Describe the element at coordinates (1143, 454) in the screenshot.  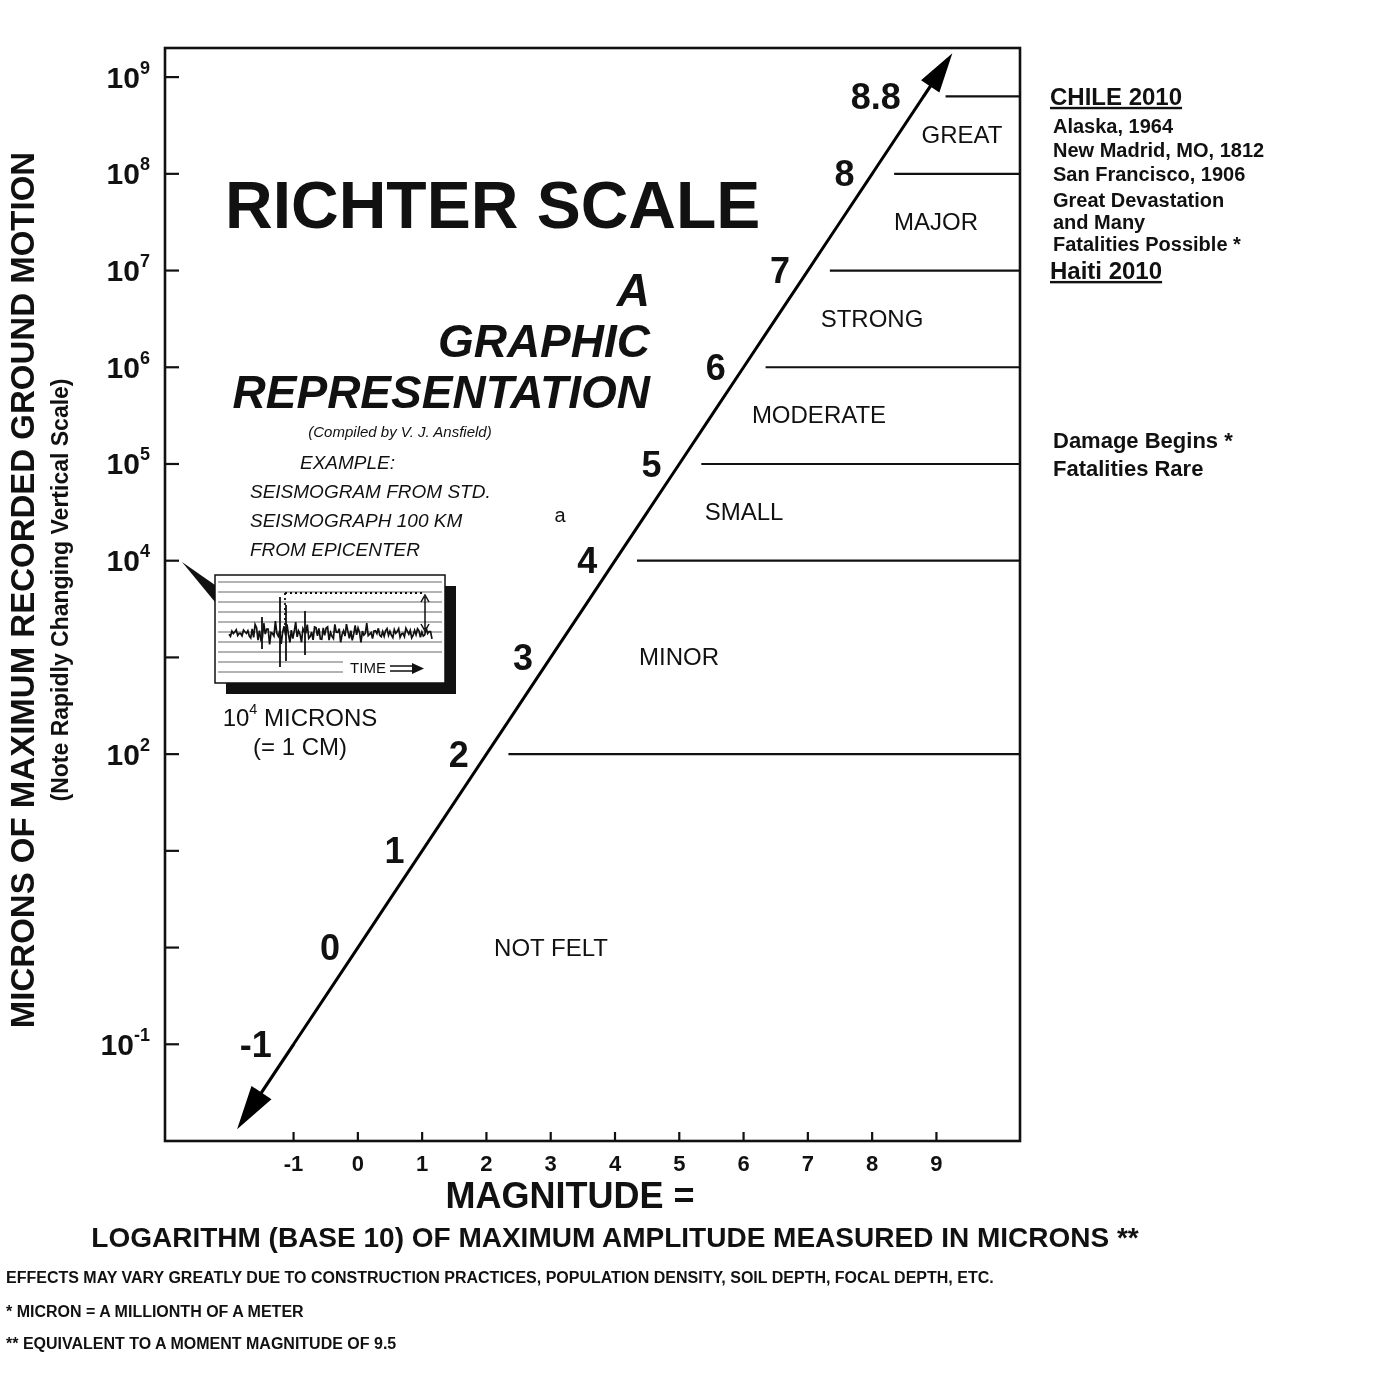
I see `text: Damage Begins * Fatalities Rare` at that location.